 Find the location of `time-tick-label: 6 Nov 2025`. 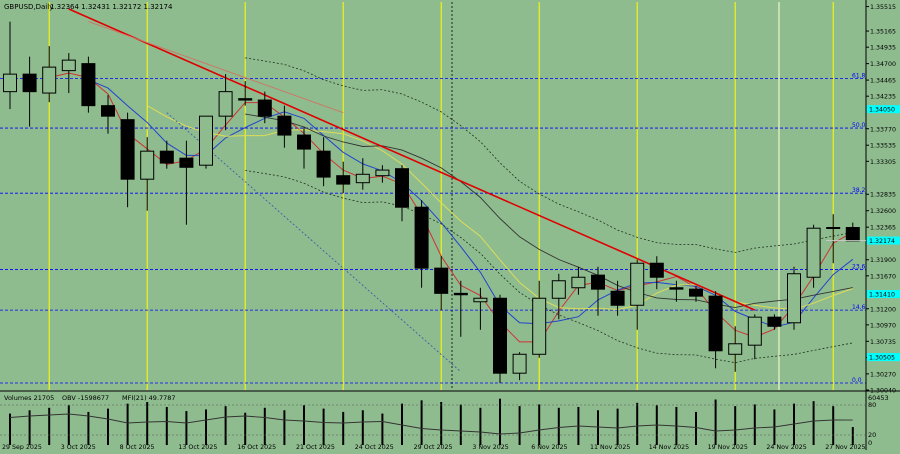

time-tick-label: 6 Nov 2025 is located at coordinates (549, 447).